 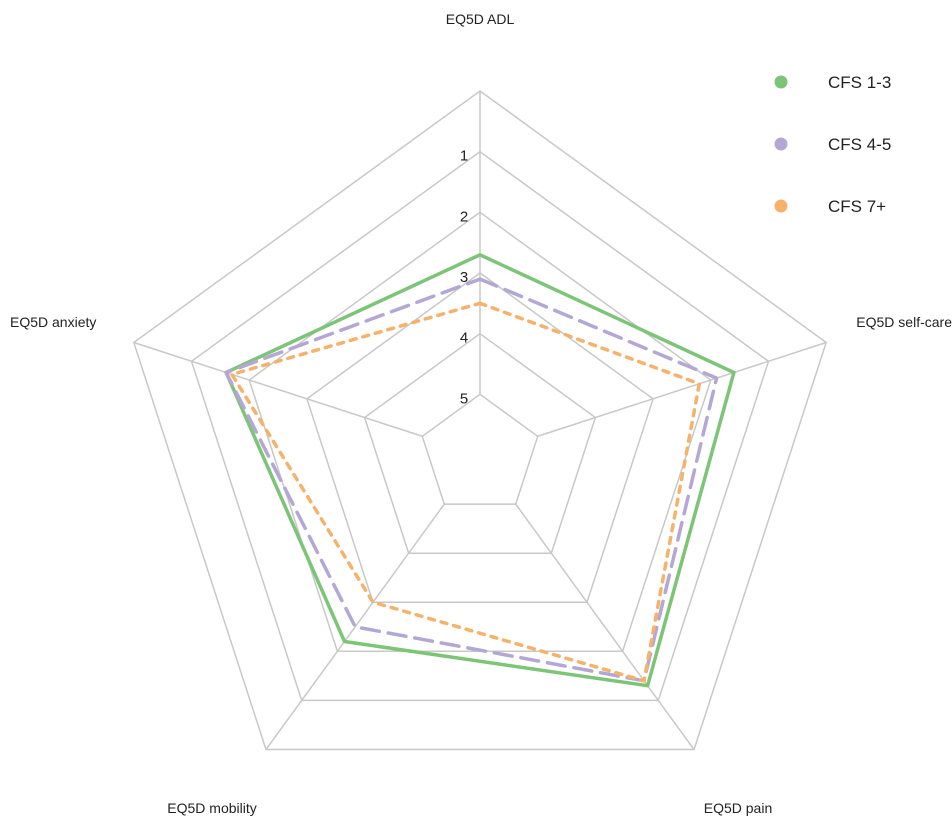 What do you see at coordinates (605, 626) in the screenshot?
I see `spoke-eq5d-pain` at bounding box center [605, 626].